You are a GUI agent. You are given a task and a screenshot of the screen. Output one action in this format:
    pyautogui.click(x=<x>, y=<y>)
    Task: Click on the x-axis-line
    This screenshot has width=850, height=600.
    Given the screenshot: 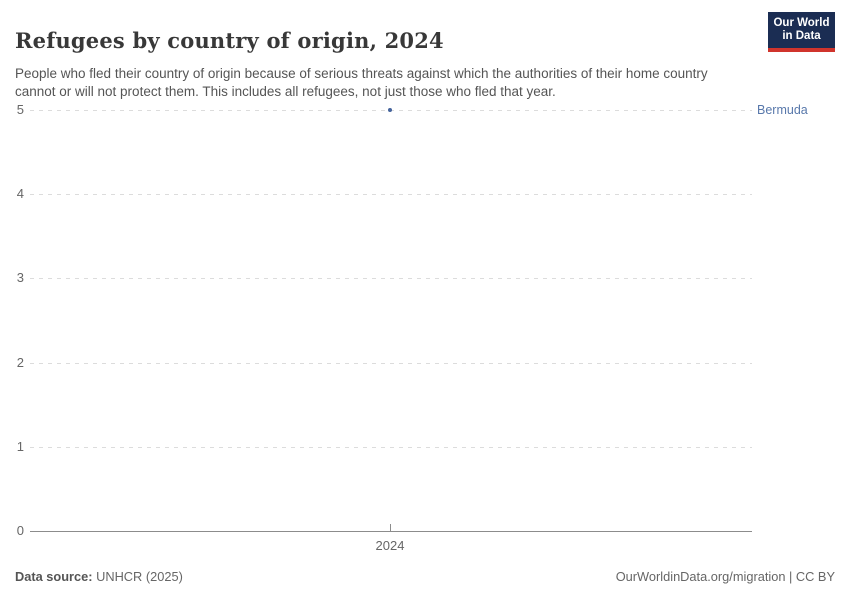 What is the action you would take?
    pyautogui.click(x=391, y=531)
    